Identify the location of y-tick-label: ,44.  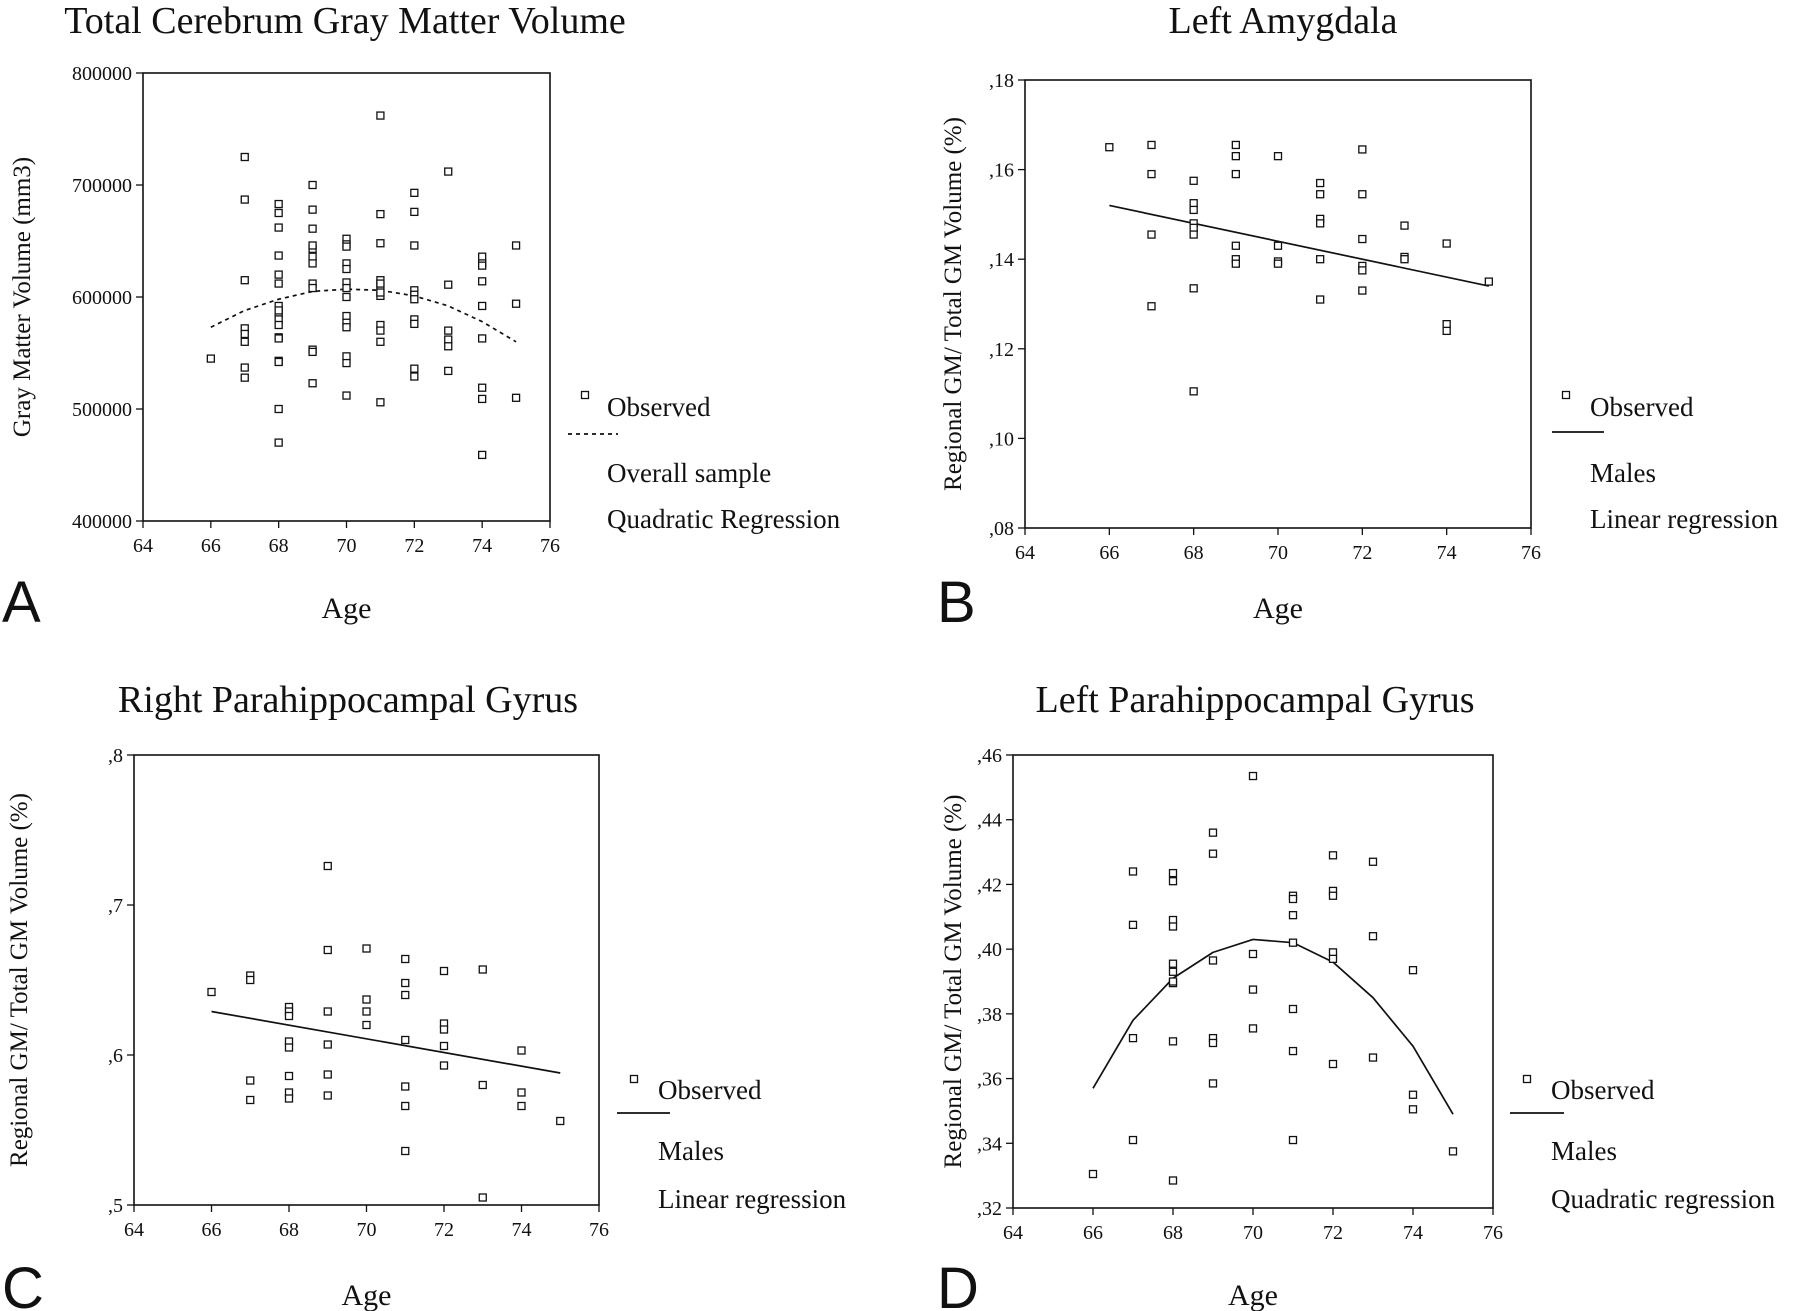
(989, 821).